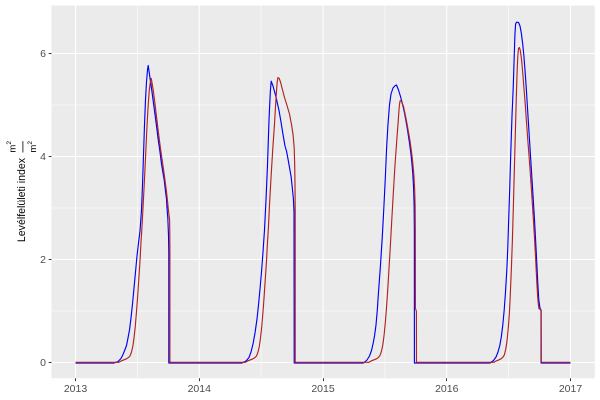 This screenshot has height=400, width=600. Describe the element at coordinates (323, 389) in the screenshot. I see `svg-text: 2015` at that location.